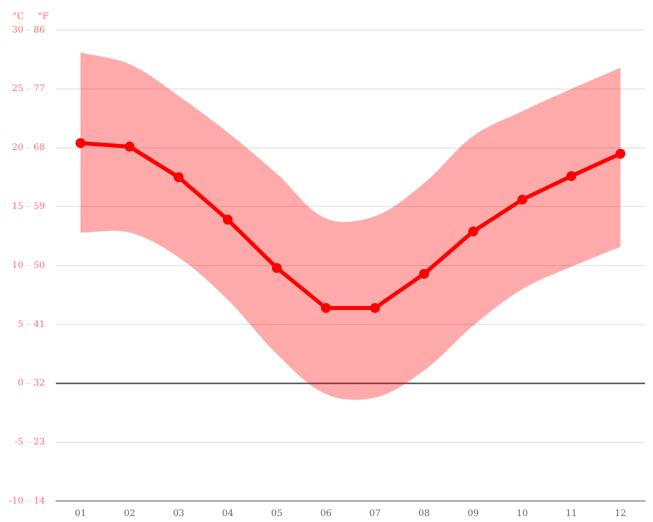  What do you see at coordinates (375, 513) in the screenshot?
I see `x-tick-label: 07` at bounding box center [375, 513].